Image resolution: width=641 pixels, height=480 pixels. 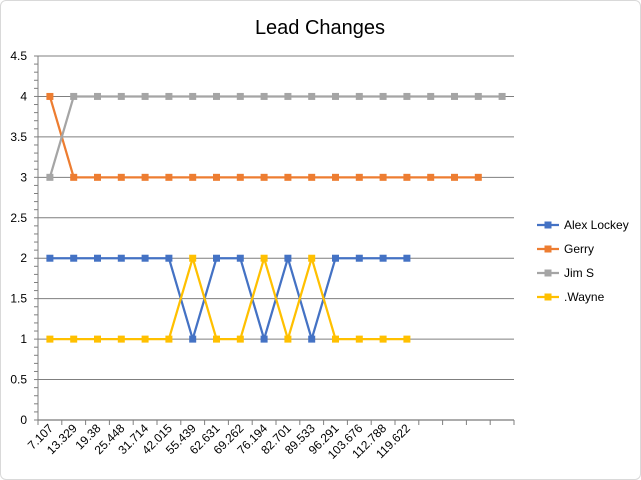 I want to click on y-tick-label: 3, so click(x=23, y=177).